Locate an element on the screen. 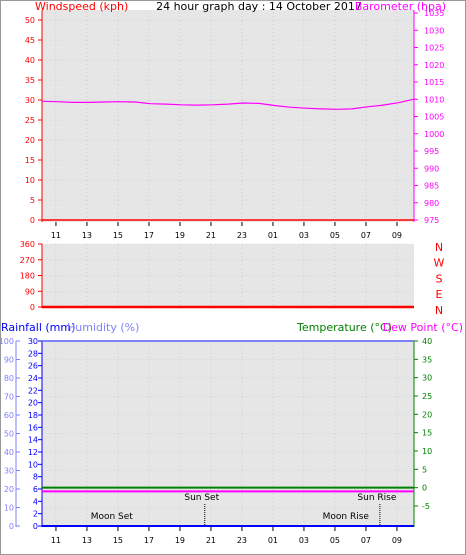 The width and height of the screenshot is (466, 555). barometer-tick-label: 980 is located at coordinates (431, 203).